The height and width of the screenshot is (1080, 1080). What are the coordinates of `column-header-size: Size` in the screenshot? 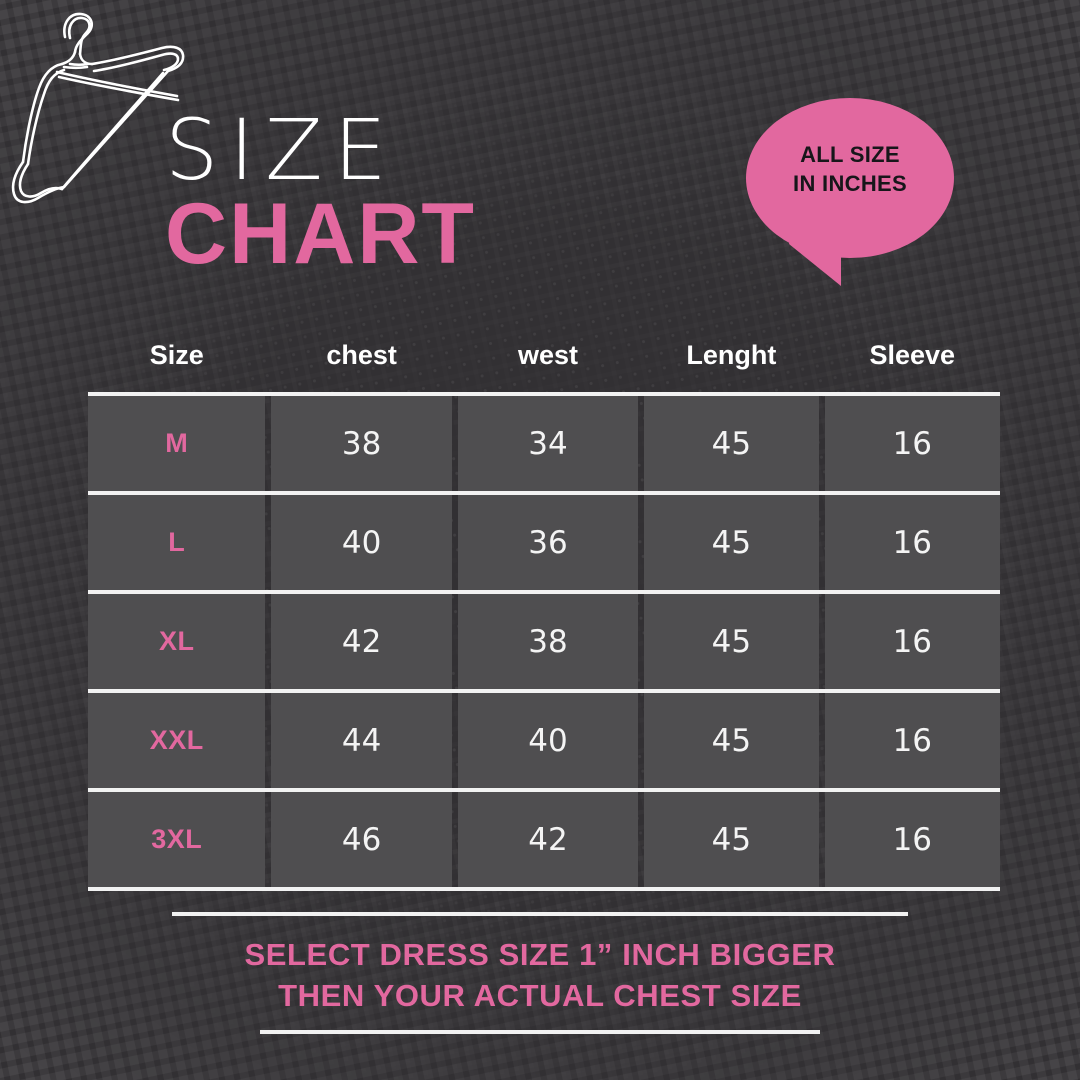 It's located at (176, 355).